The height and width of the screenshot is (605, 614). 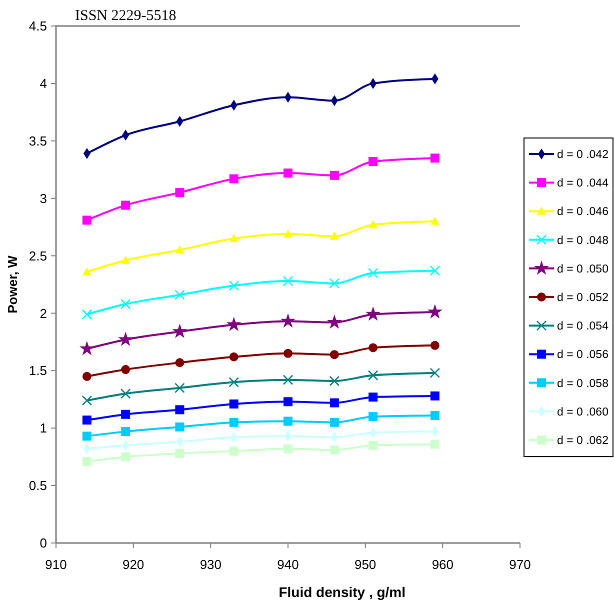 What do you see at coordinates (582, 269) in the screenshot?
I see `legend-label: d = 0 .050` at bounding box center [582, 269].